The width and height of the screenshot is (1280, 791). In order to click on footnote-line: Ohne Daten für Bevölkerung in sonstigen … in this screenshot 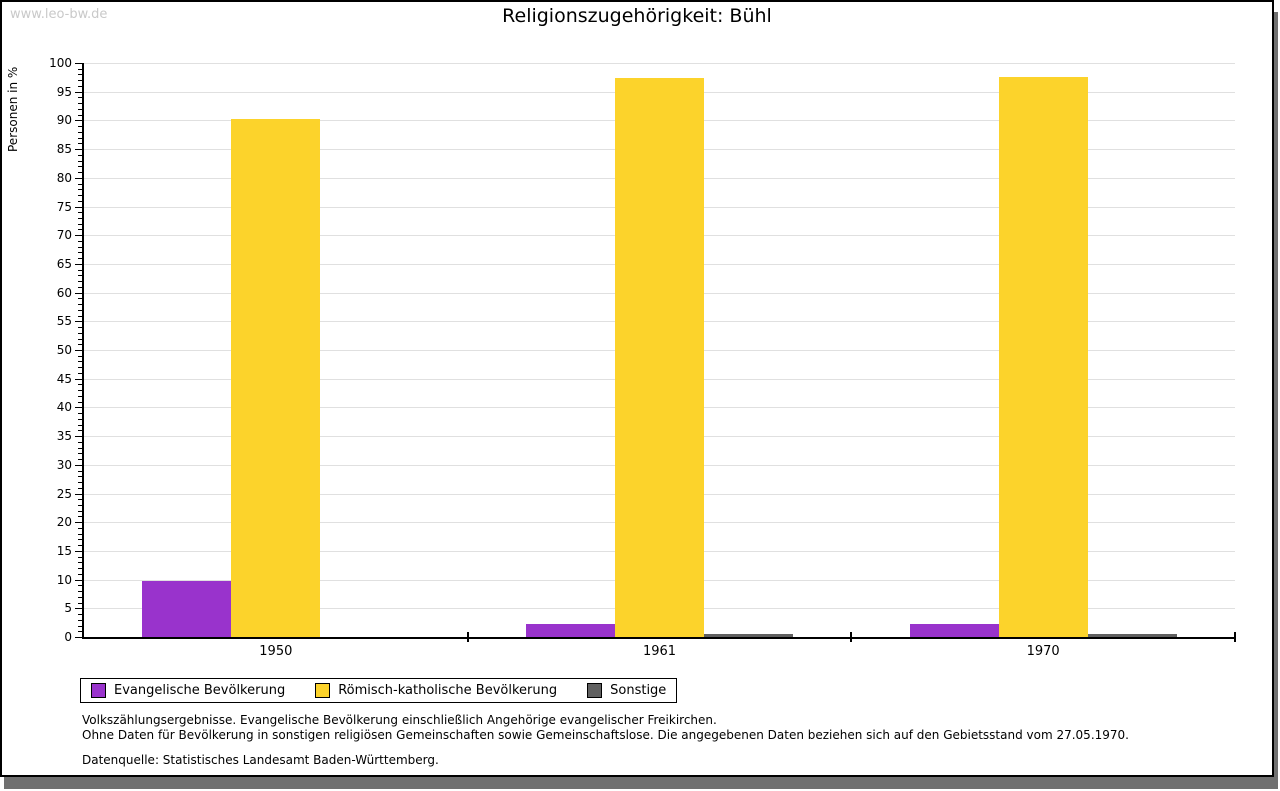, I will do `click(605, 735)`.